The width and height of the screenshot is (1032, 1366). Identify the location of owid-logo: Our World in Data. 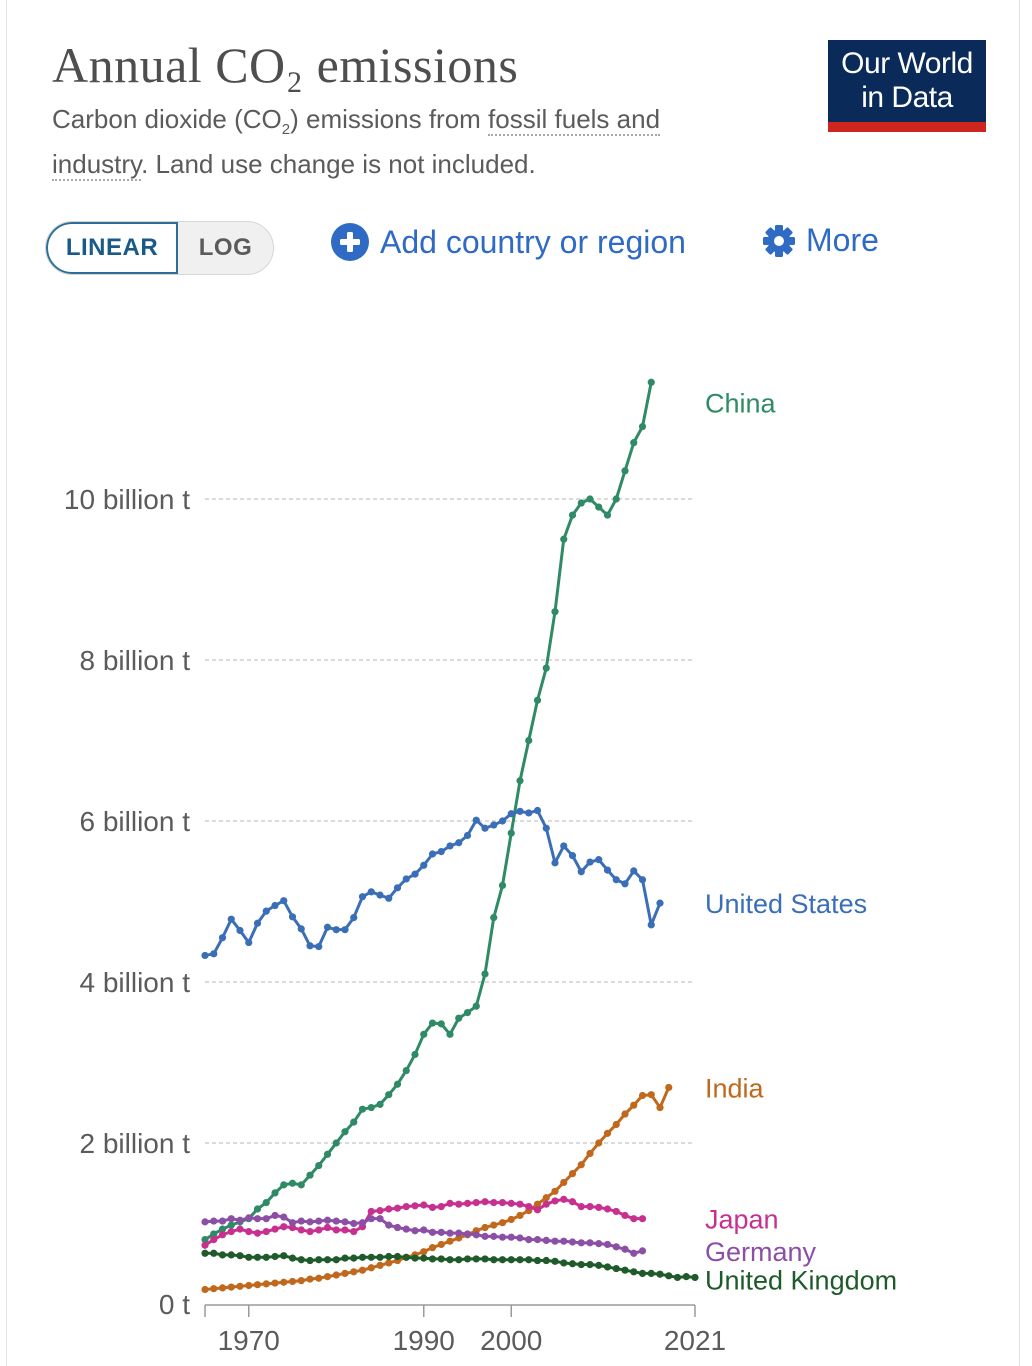
(907, 86).